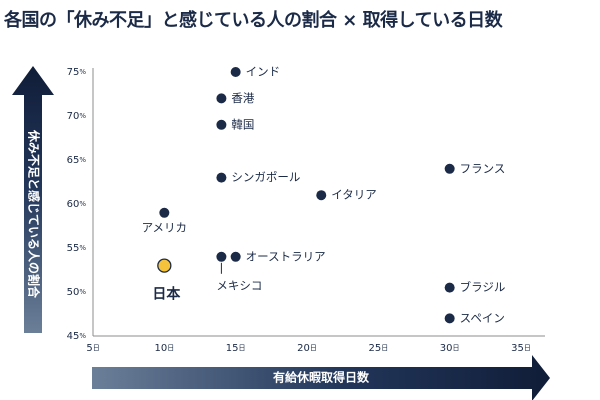 This screenshot has height=400, width=600. Describe the element at coordinates (92, 348) in the screenshot. I see `x-tick-label: 5日` at that location.